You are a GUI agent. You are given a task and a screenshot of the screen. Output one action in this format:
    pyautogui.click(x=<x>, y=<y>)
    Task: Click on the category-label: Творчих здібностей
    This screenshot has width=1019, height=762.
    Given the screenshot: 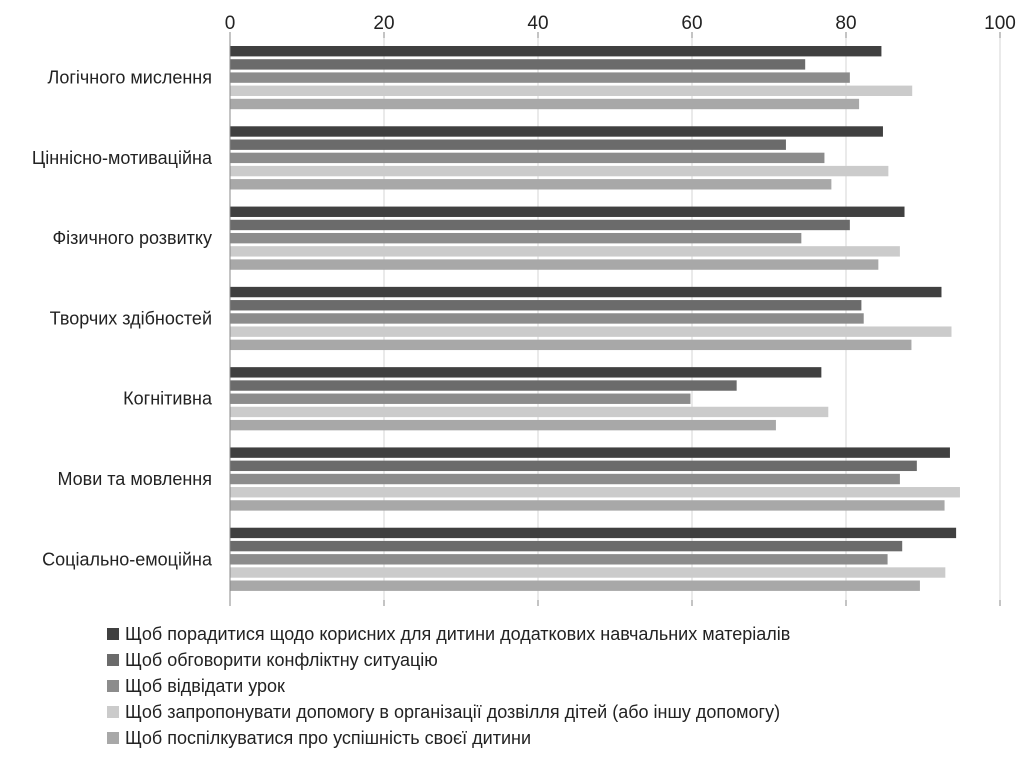 What is the action you would take?
    pyautogui.click(x=131, y=318)
    